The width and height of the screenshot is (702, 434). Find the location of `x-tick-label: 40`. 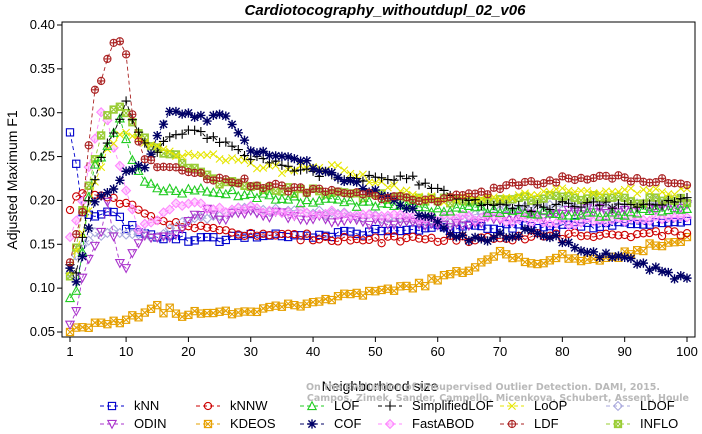

x-tick-label: 40 is located at coordinates (313, 351).